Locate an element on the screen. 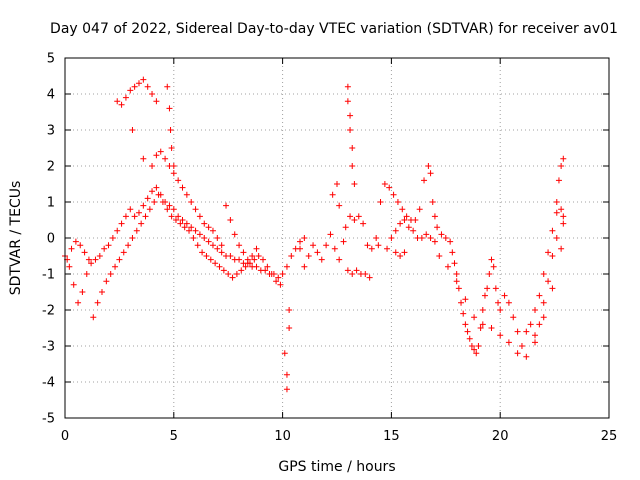 The height and width of the screenshot is (480, 640). y-tick-label: -3 is located at coordinates (48, 347).